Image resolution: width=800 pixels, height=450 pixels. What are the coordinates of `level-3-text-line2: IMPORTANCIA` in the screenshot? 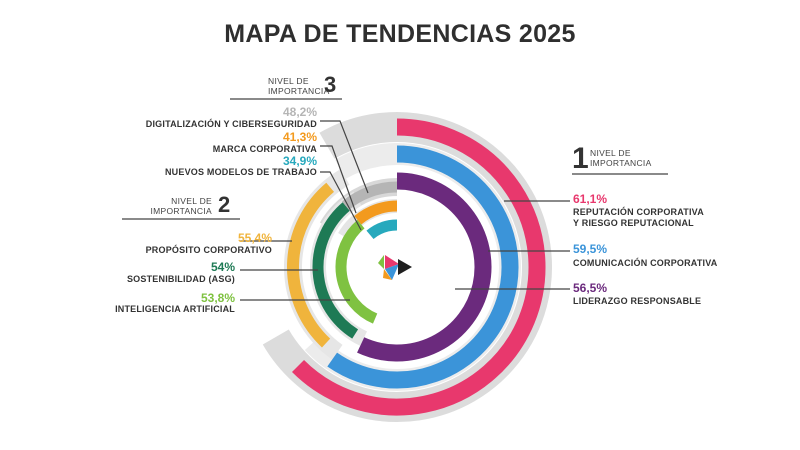 It's located at (299, 91).